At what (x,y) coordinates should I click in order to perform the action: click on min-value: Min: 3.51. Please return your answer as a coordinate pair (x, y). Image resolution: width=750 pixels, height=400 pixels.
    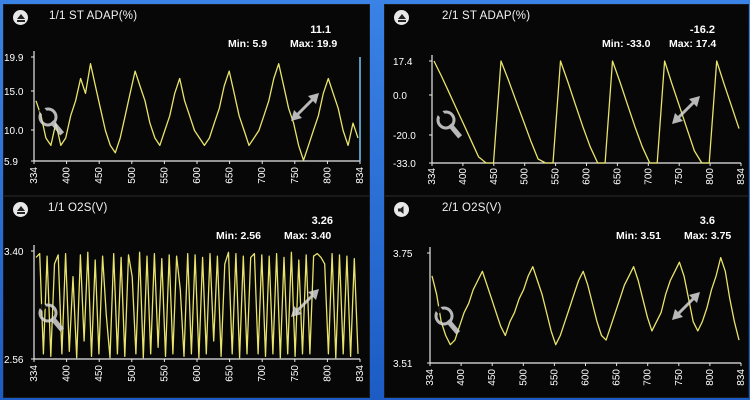
    Looking at the image, I should click on (638, 236).